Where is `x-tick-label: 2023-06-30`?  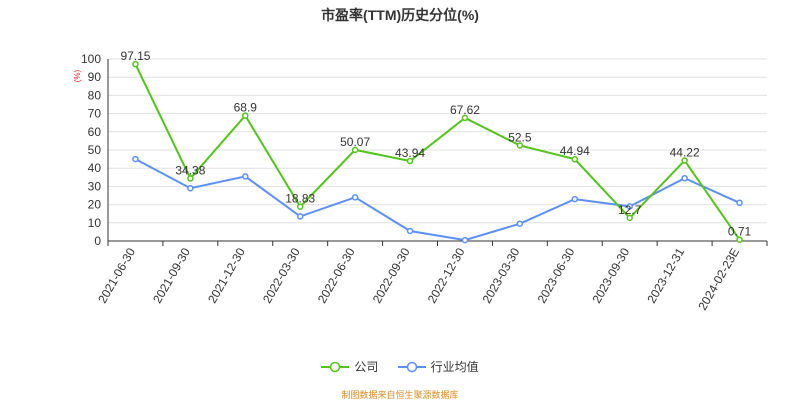
x-tick-label: 2023-06-30 is located at coordinates (556, 275).